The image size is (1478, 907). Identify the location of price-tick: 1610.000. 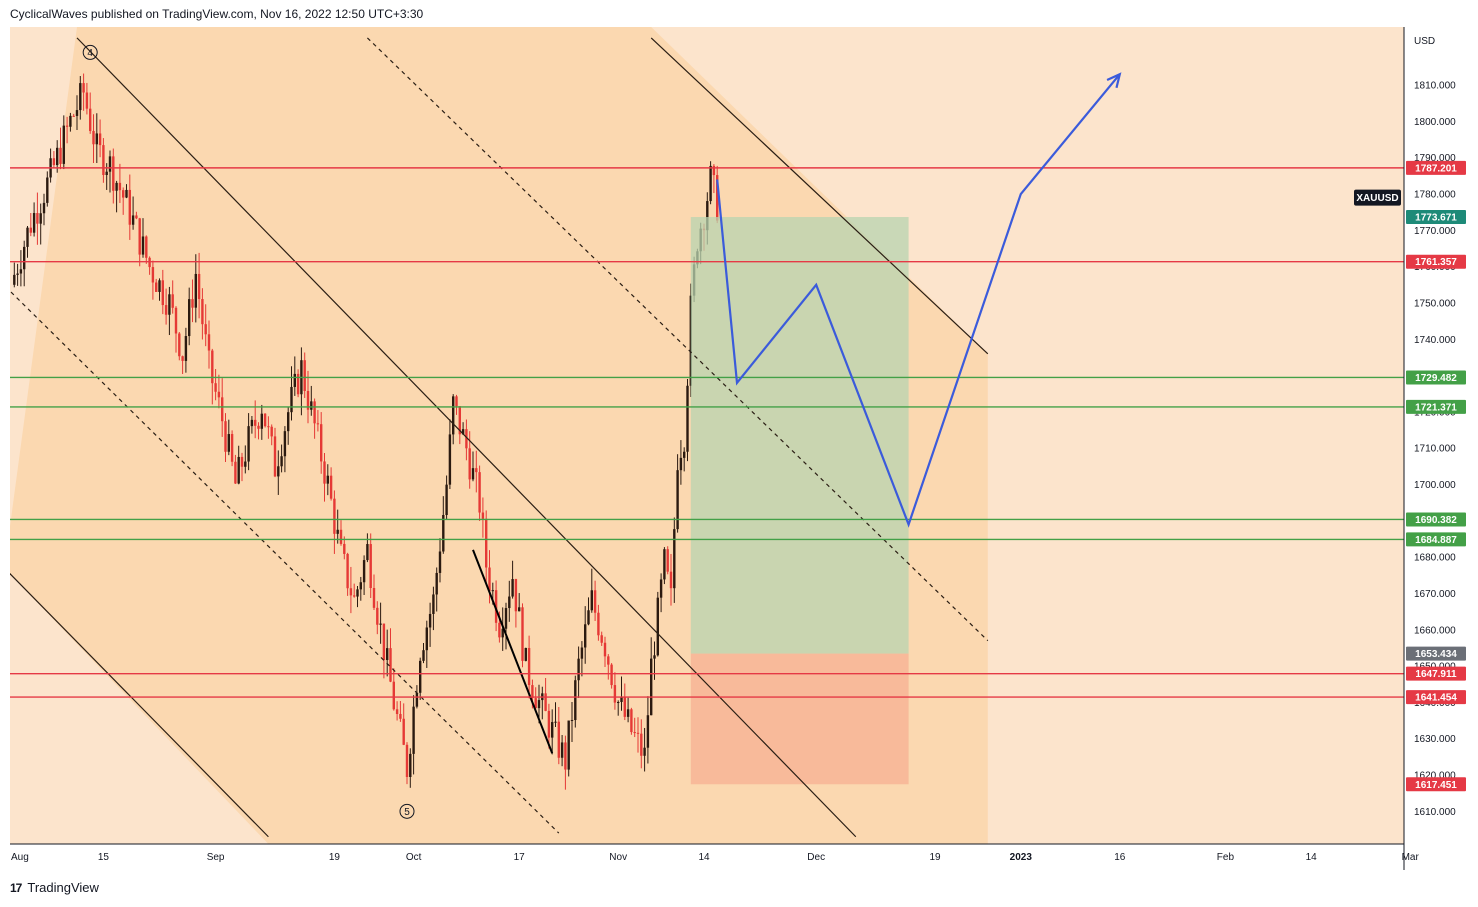
(1435, 812).